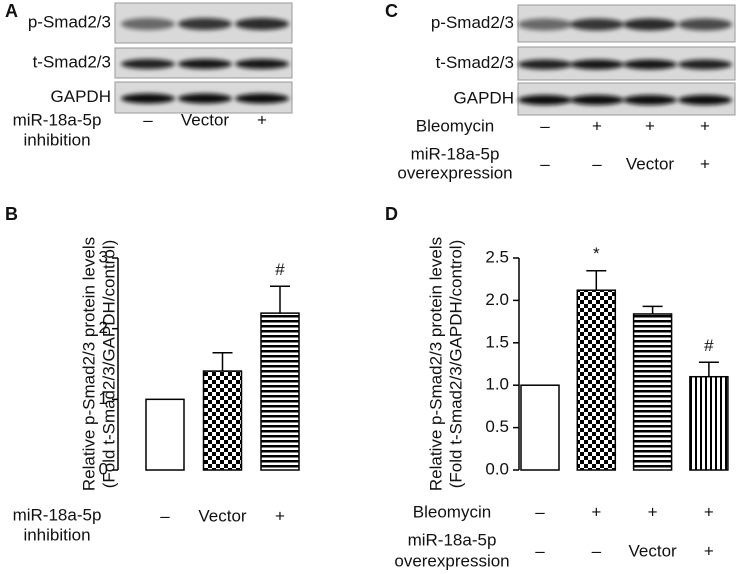 This screenshot has height=574, width=745. Describe the element at coordinates (103, 327) in the screenshot. I see `y-tick-label: 2` at that location.